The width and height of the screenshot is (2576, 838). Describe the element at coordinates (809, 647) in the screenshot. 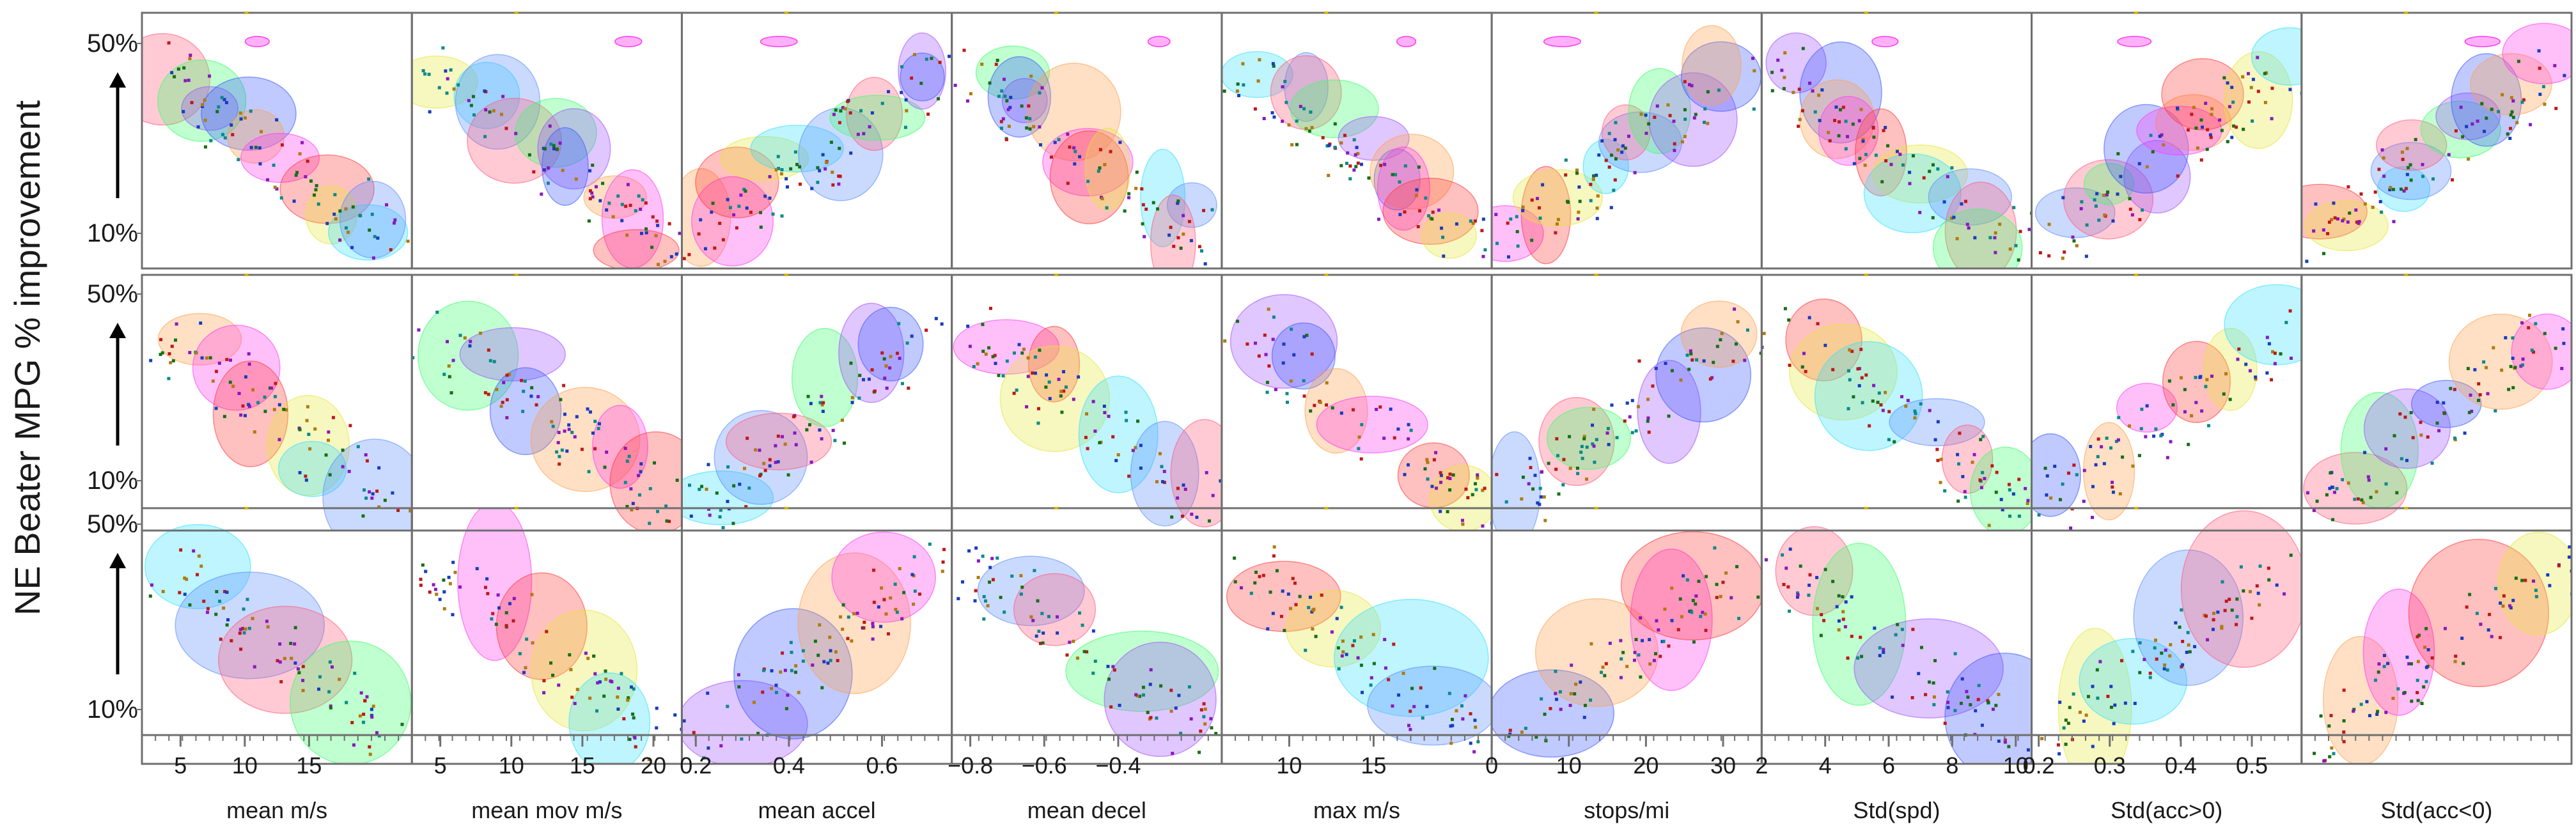

I see `panel-clusters` at that location.